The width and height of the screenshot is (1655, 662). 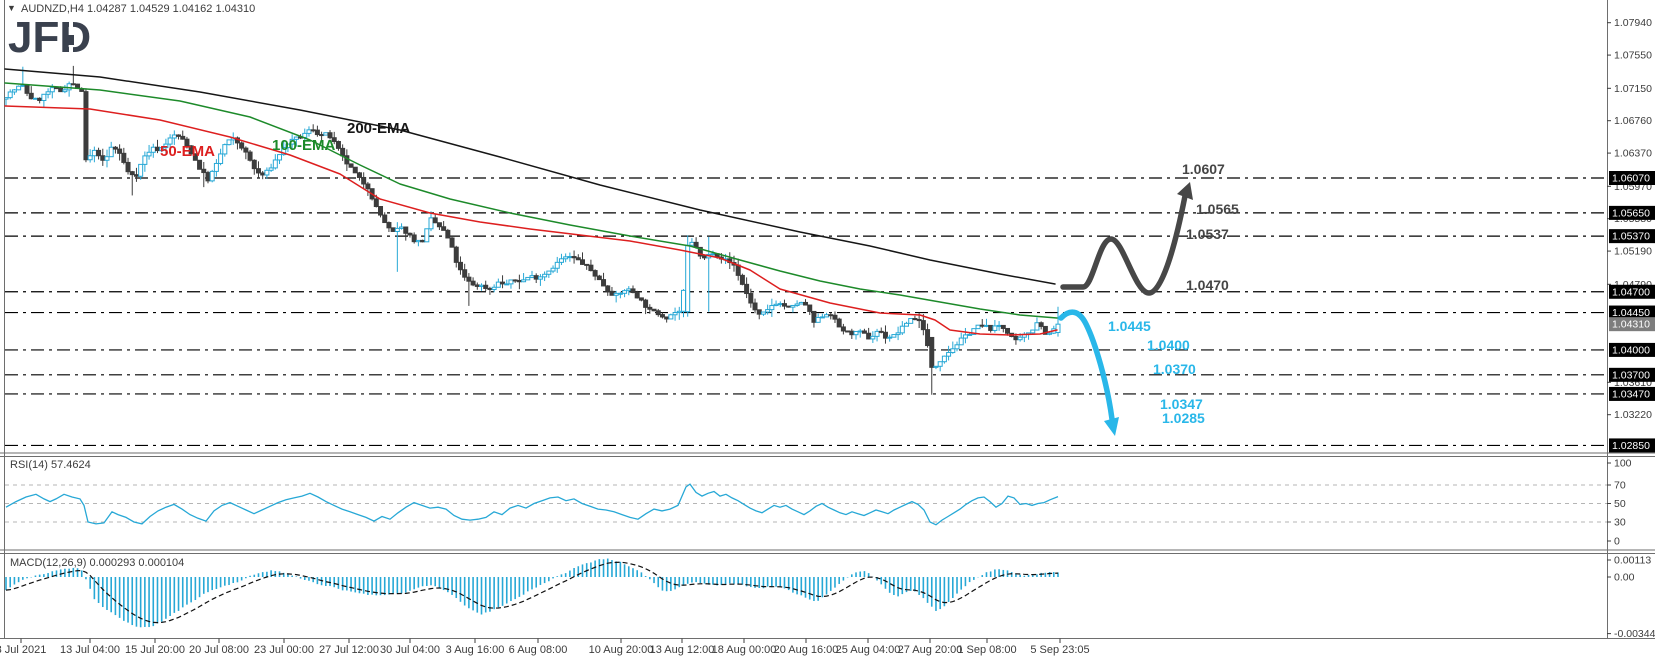 I want to click on support-level-label: 1.0370, so click(x=1174, y=369).